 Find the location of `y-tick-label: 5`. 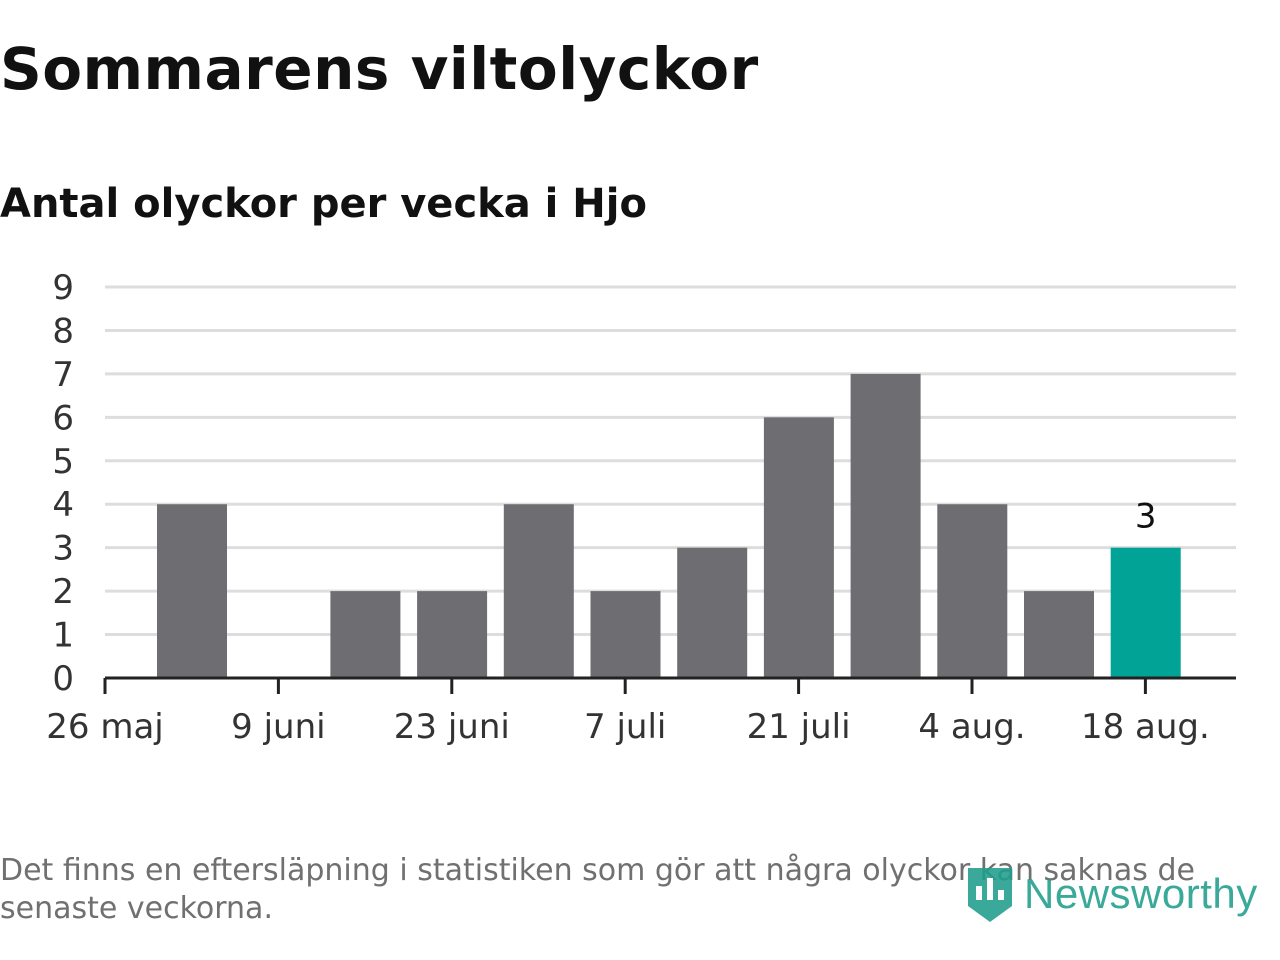

y-tick-label: 5 is located at coordinates (63, 462).